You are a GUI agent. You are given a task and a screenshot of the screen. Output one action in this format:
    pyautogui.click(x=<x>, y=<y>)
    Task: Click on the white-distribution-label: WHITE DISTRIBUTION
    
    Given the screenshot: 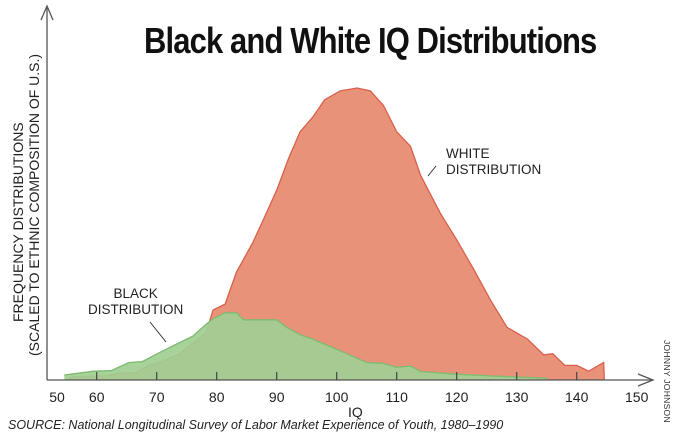 What is the action you would take?
    pyautogui.click(x=493, y=162)
    